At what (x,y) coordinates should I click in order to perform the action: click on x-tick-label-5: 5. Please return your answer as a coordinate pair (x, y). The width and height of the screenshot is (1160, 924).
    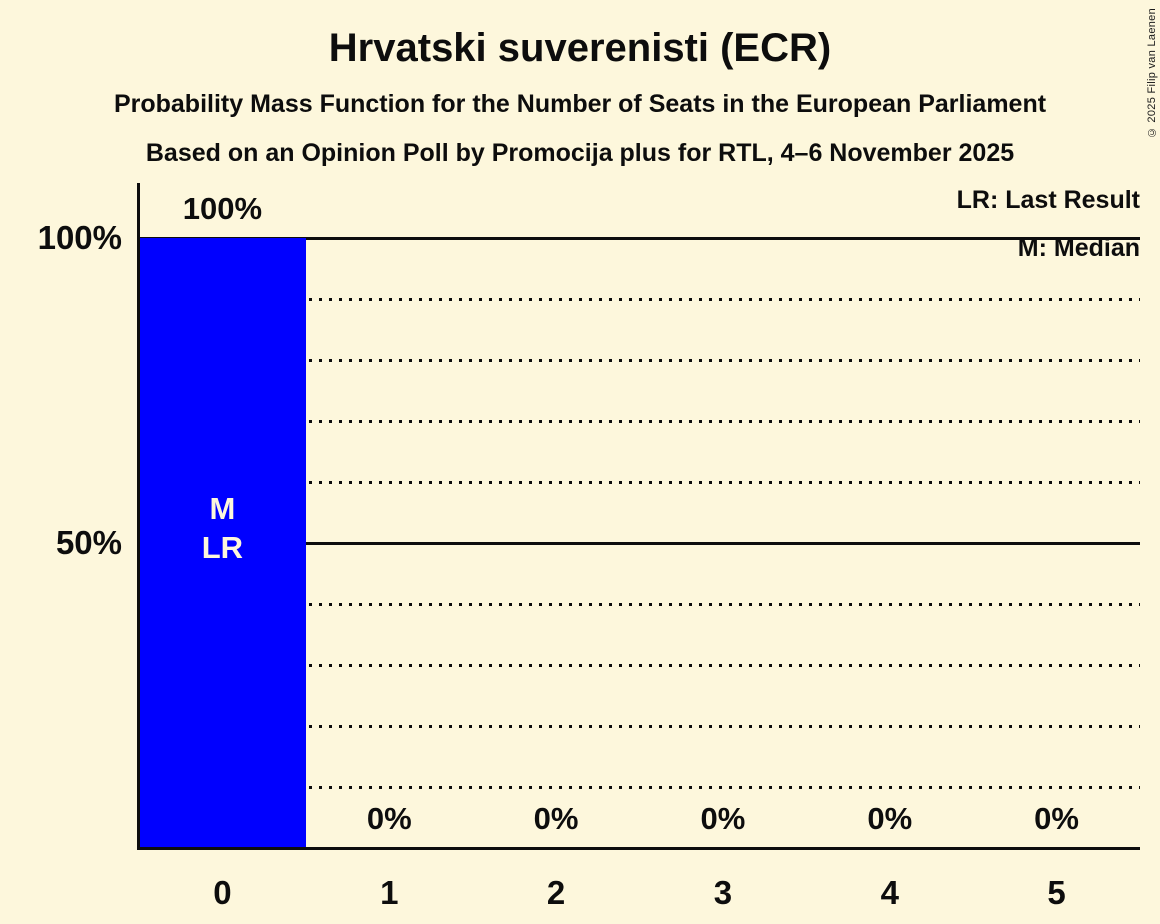
    Looking at the image, I should click on (1056, 892).